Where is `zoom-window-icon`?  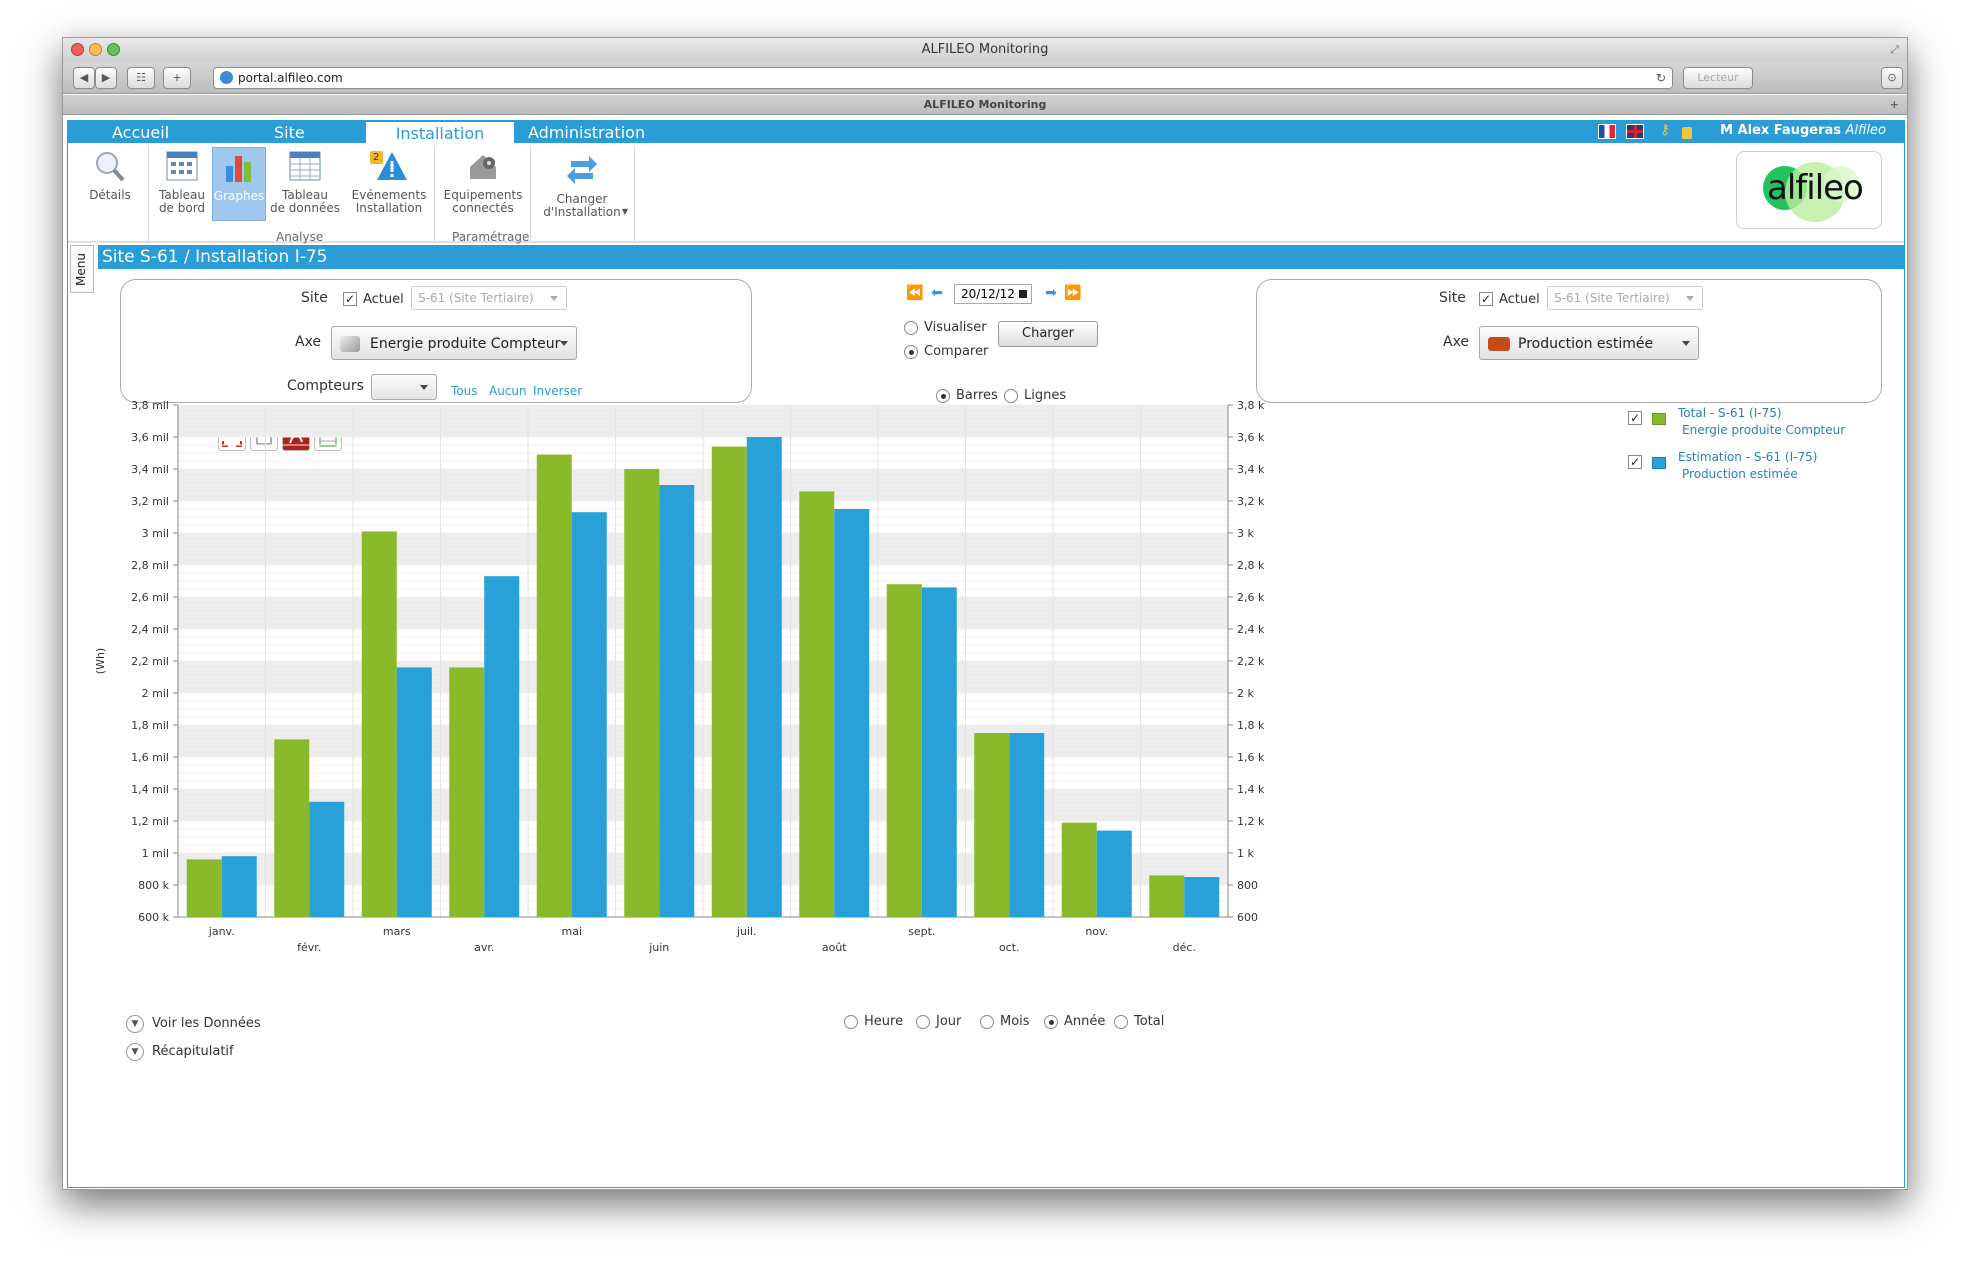
zoom-window-icon is located at coordinates (113, 49).